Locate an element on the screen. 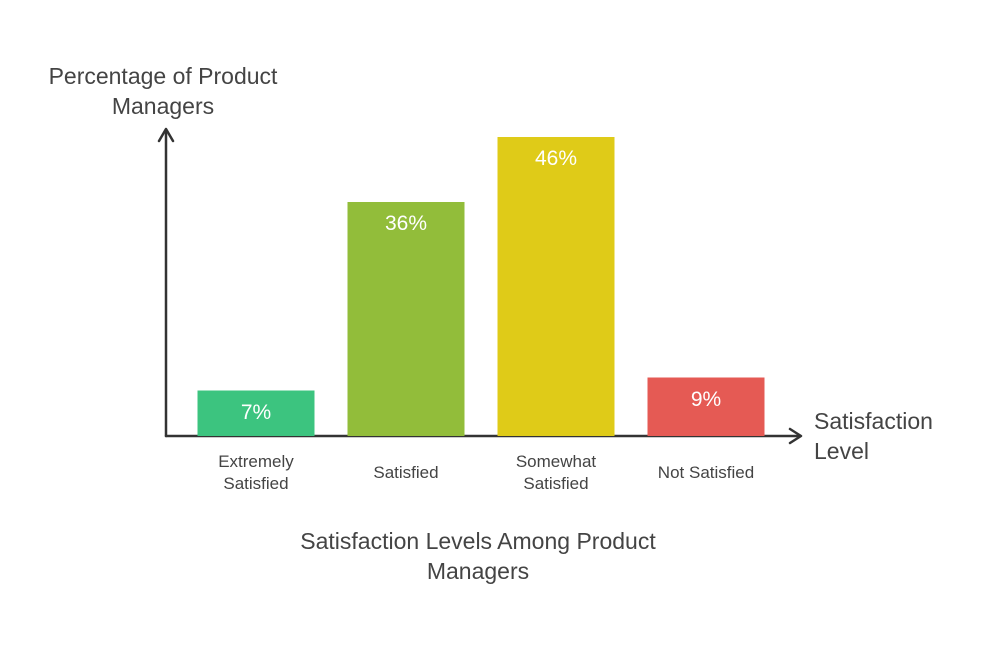 This screenshot has height=648, width=993. value-label: 36% is located at coordinates (406, 223).